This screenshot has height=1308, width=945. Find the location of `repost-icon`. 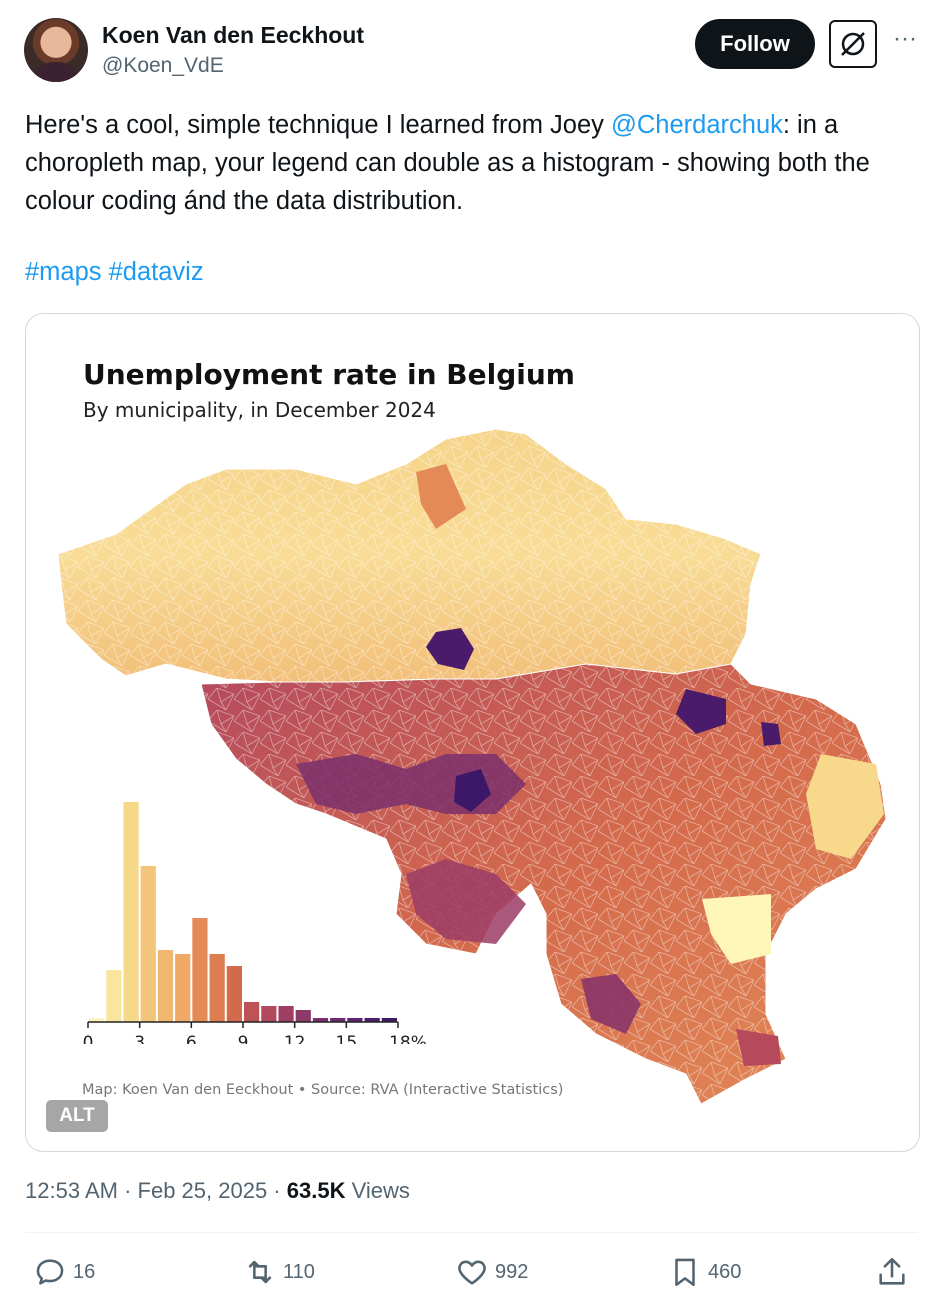

repost-icon is located at coordinates (260, 1272).